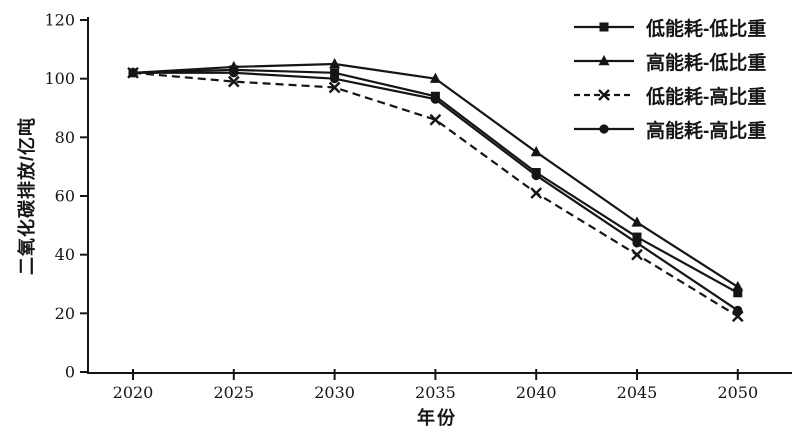 This screenshot has height=441, width=800. What do you see at coordinates (737, 392) in the screenshot?
I see `x-tick-label: 2050` at bounding box center [737, 392].